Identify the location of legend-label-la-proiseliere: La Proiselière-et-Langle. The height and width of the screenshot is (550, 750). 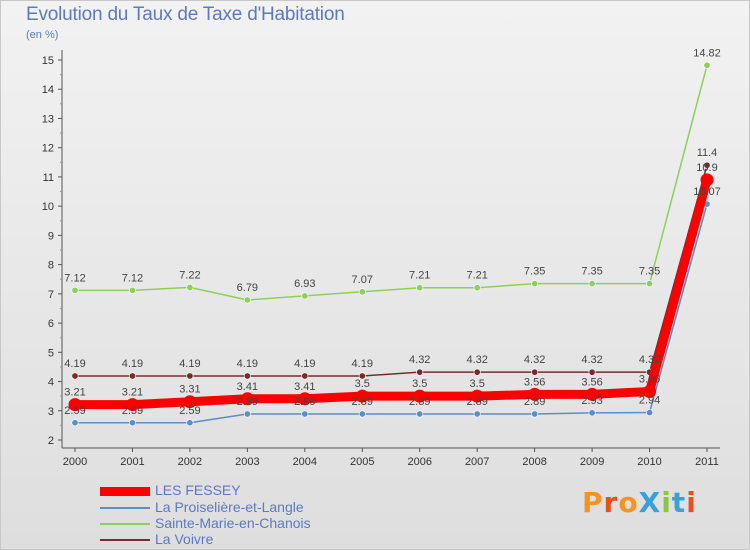
(229, 507).